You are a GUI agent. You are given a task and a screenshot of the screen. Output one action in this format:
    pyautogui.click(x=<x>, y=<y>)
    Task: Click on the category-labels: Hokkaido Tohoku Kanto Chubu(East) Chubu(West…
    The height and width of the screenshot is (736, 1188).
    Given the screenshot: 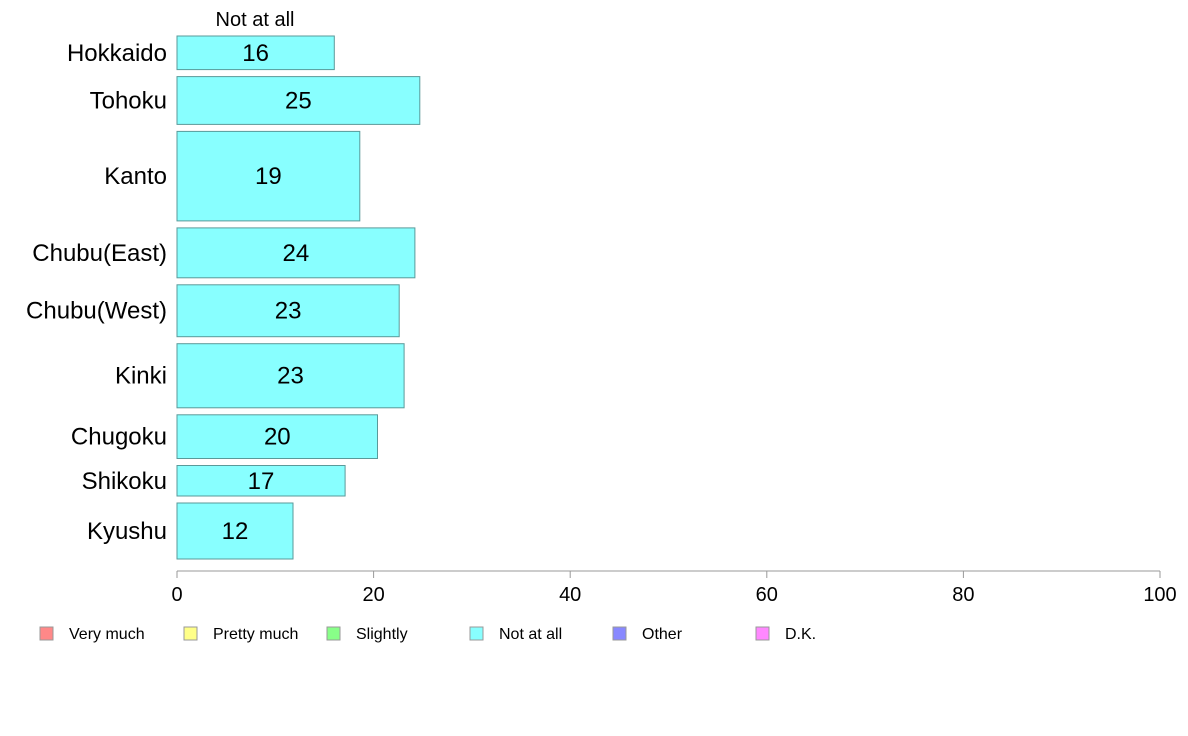 What is the action you would take?
    pyautogui.click(x=96, y=292)
    